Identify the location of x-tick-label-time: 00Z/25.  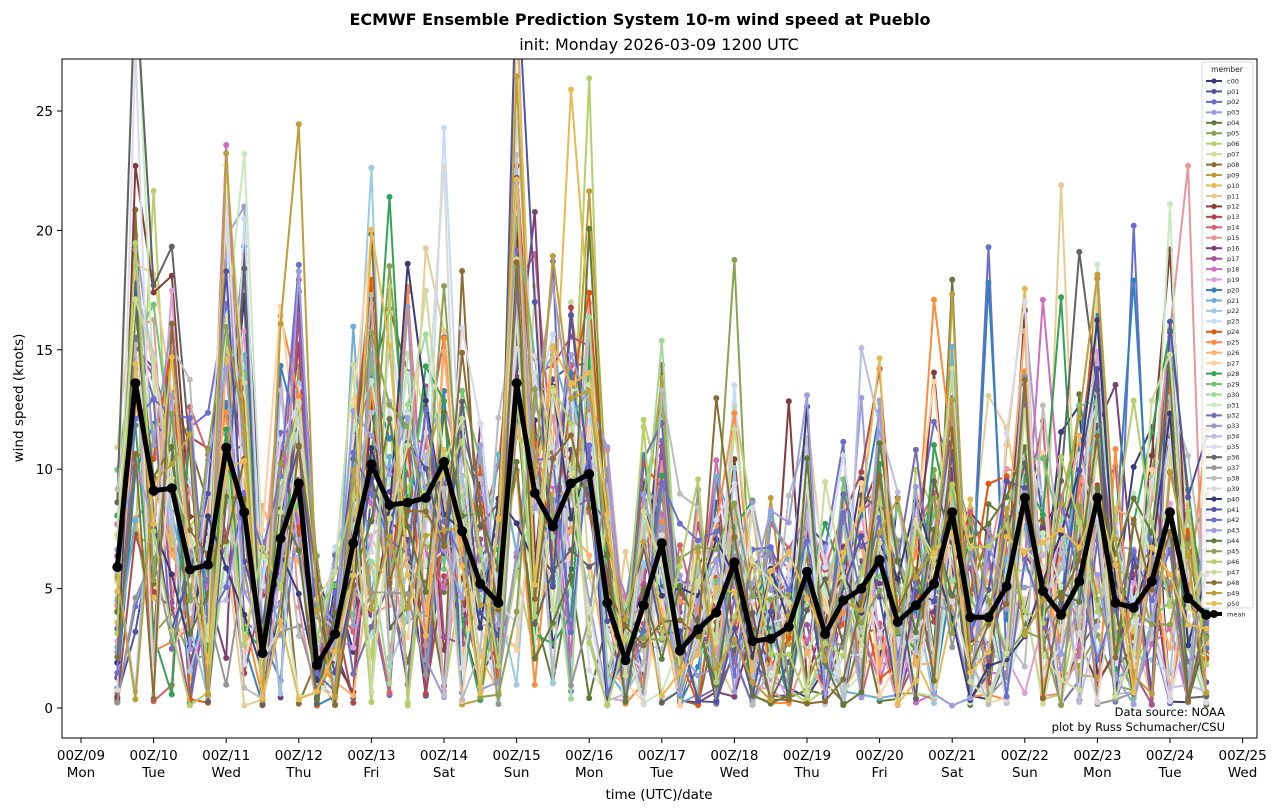
(1243, 756).